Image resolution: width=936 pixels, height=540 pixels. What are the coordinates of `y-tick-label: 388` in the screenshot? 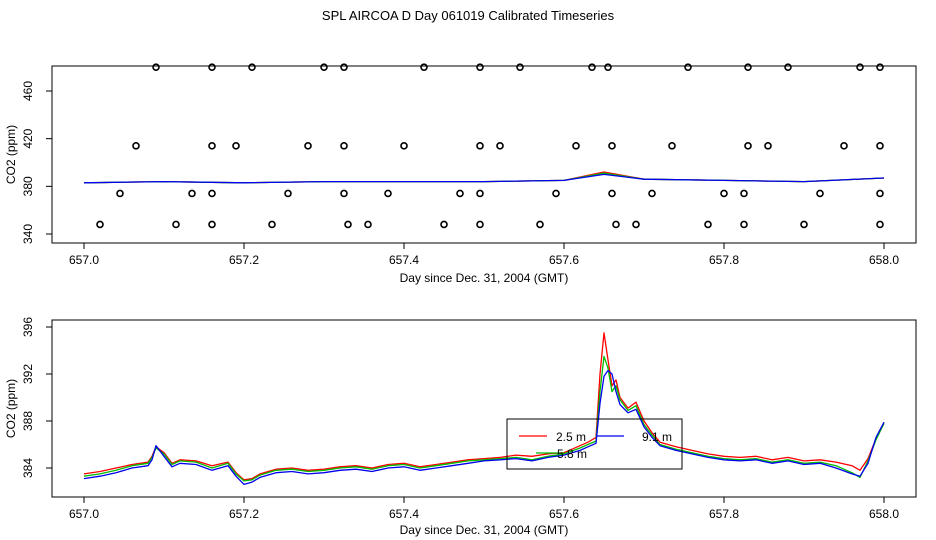 It's located at (28, 421).